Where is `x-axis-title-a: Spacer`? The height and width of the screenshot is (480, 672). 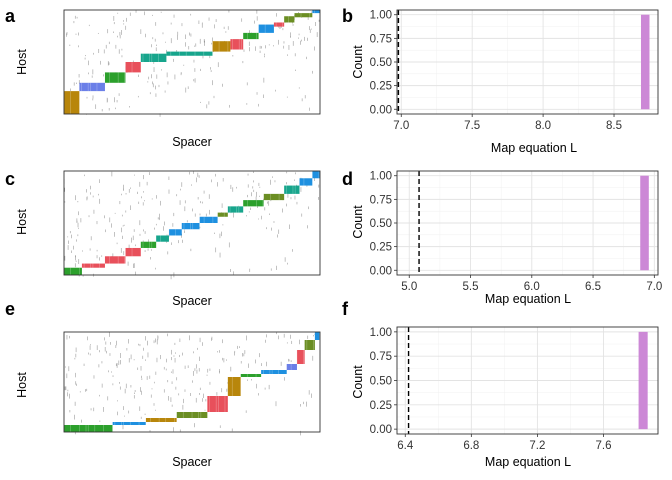
x-axis-title-a: Spacer is located at coordinates (192, 142).